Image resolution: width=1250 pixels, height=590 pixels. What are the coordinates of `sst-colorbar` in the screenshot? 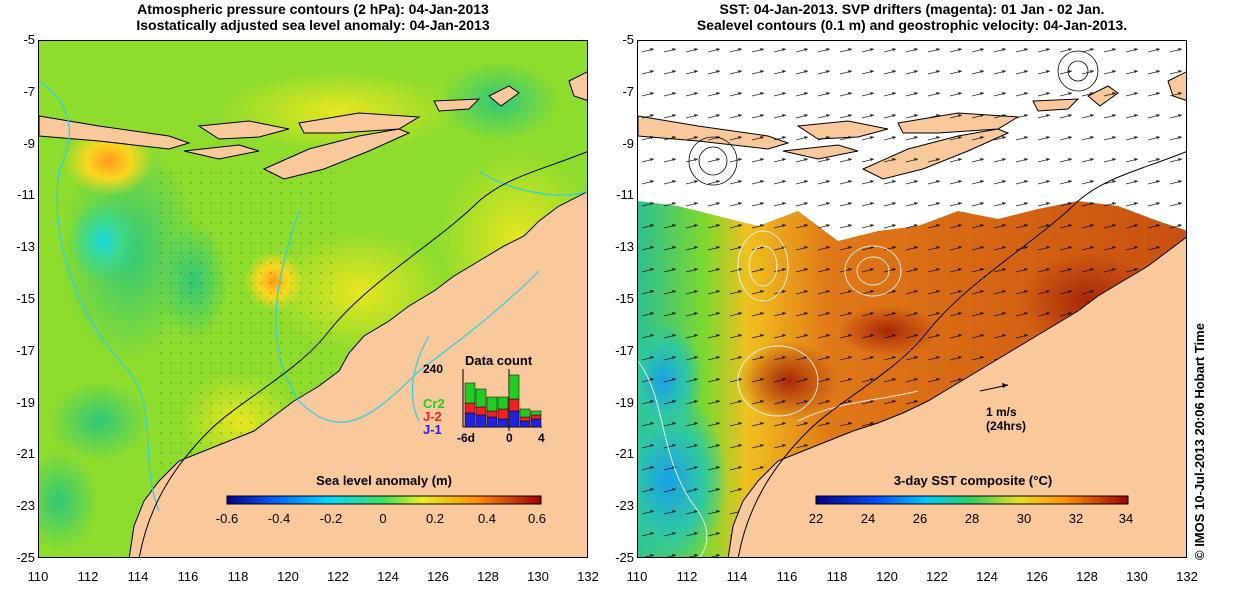 It's located at (972, 500).